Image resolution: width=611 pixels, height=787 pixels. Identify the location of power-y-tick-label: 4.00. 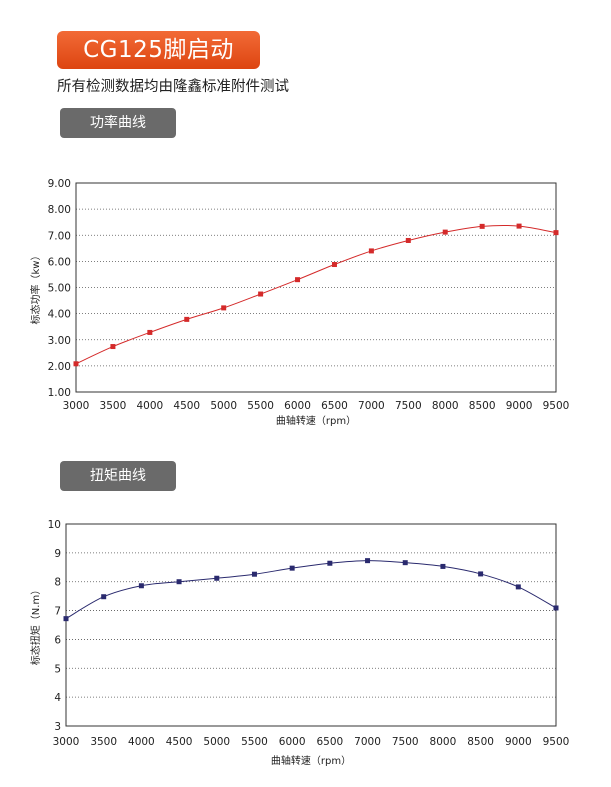
(59, 315).